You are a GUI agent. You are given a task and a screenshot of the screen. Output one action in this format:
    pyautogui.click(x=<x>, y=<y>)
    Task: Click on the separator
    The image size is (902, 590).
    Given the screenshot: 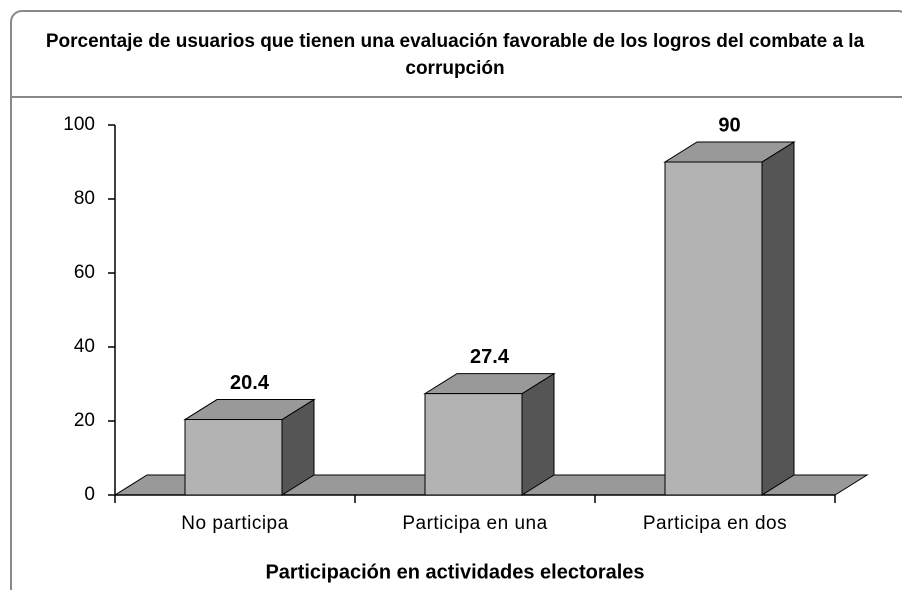 What is the action you would take?
    pyautogui.click(x=456, y=97)
    